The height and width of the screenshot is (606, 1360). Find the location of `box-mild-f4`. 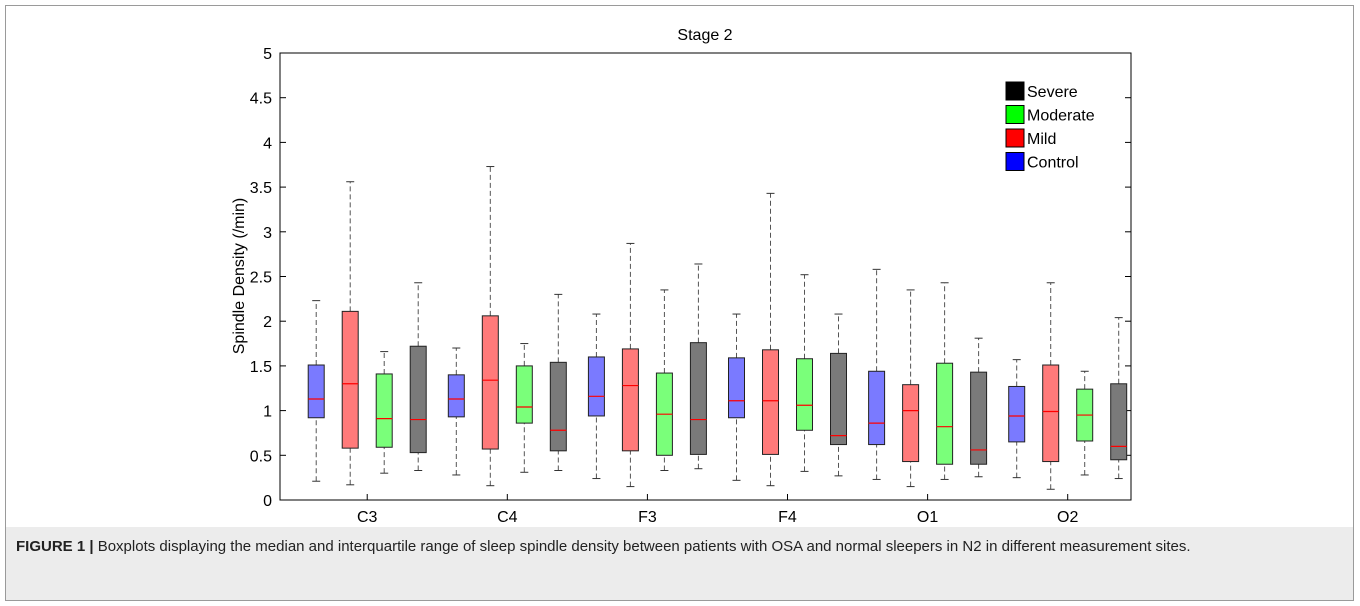

box-mild-f4 is located at coordinates (771, 339).